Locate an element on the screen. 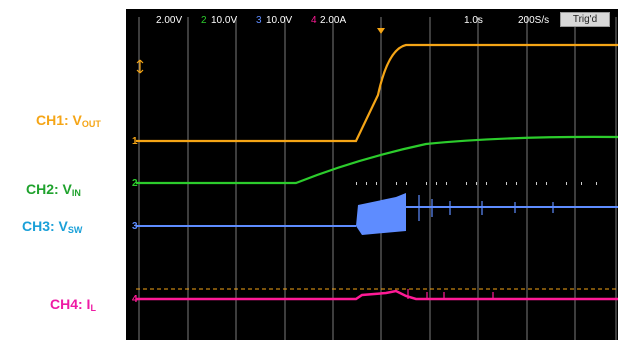 The height and width of the screenshot is (340, 622). ch4-scale-readout: 2.00A is located at coordinates (333, 20).